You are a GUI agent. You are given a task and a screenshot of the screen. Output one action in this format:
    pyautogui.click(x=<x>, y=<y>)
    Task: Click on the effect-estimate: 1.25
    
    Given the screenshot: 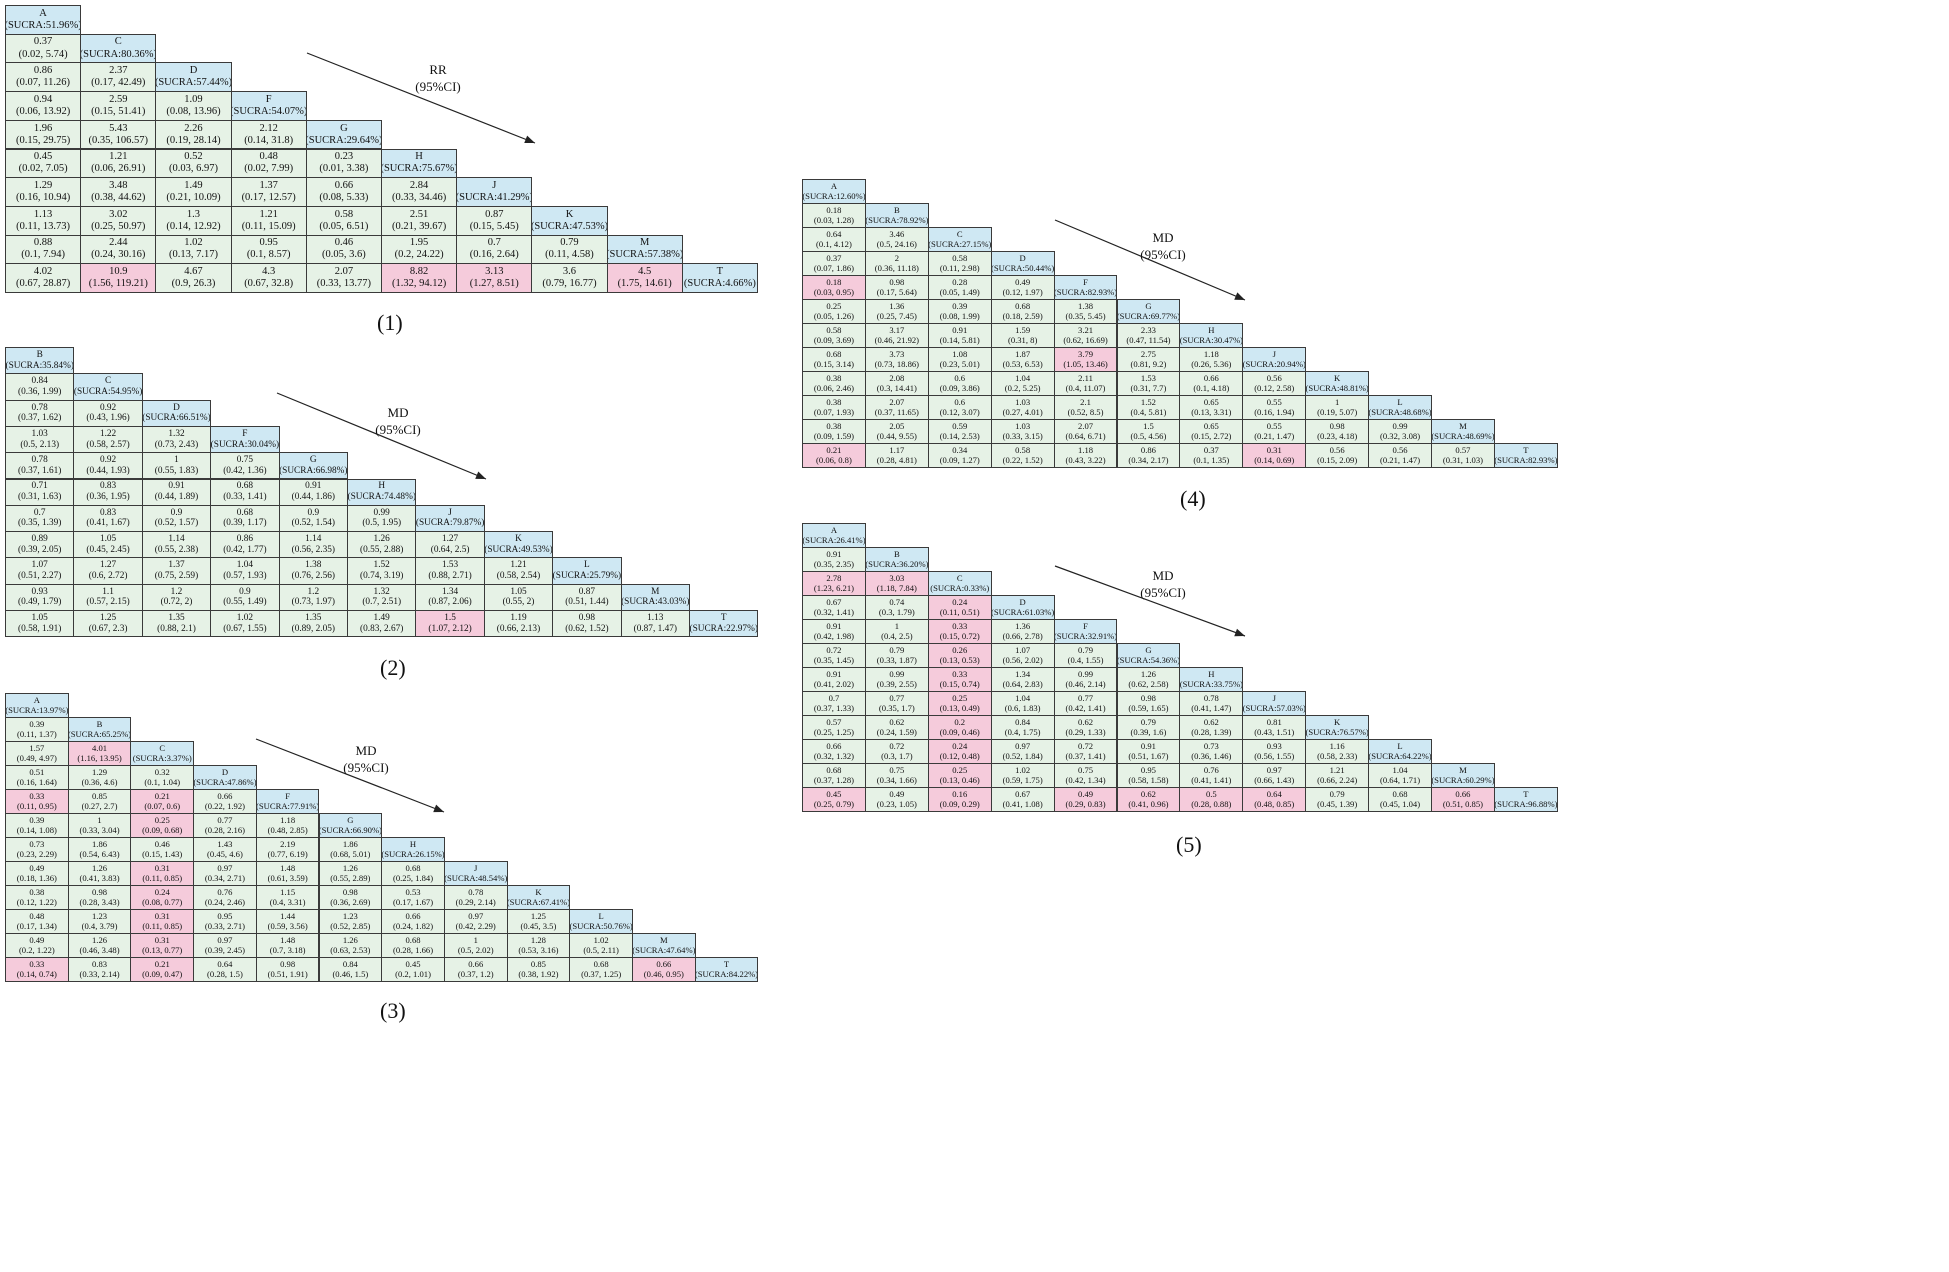 What is the action you would take?
    pyautogui.click(x=538, y=915)
    